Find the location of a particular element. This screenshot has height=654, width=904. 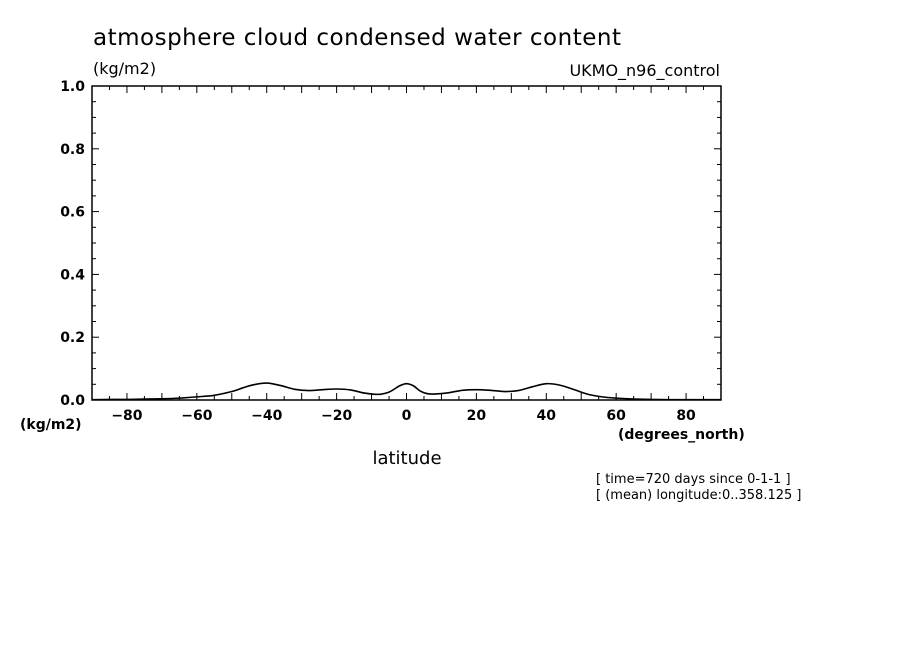

model-label: UKMO_n96_control is located at coordinates (644, 71).